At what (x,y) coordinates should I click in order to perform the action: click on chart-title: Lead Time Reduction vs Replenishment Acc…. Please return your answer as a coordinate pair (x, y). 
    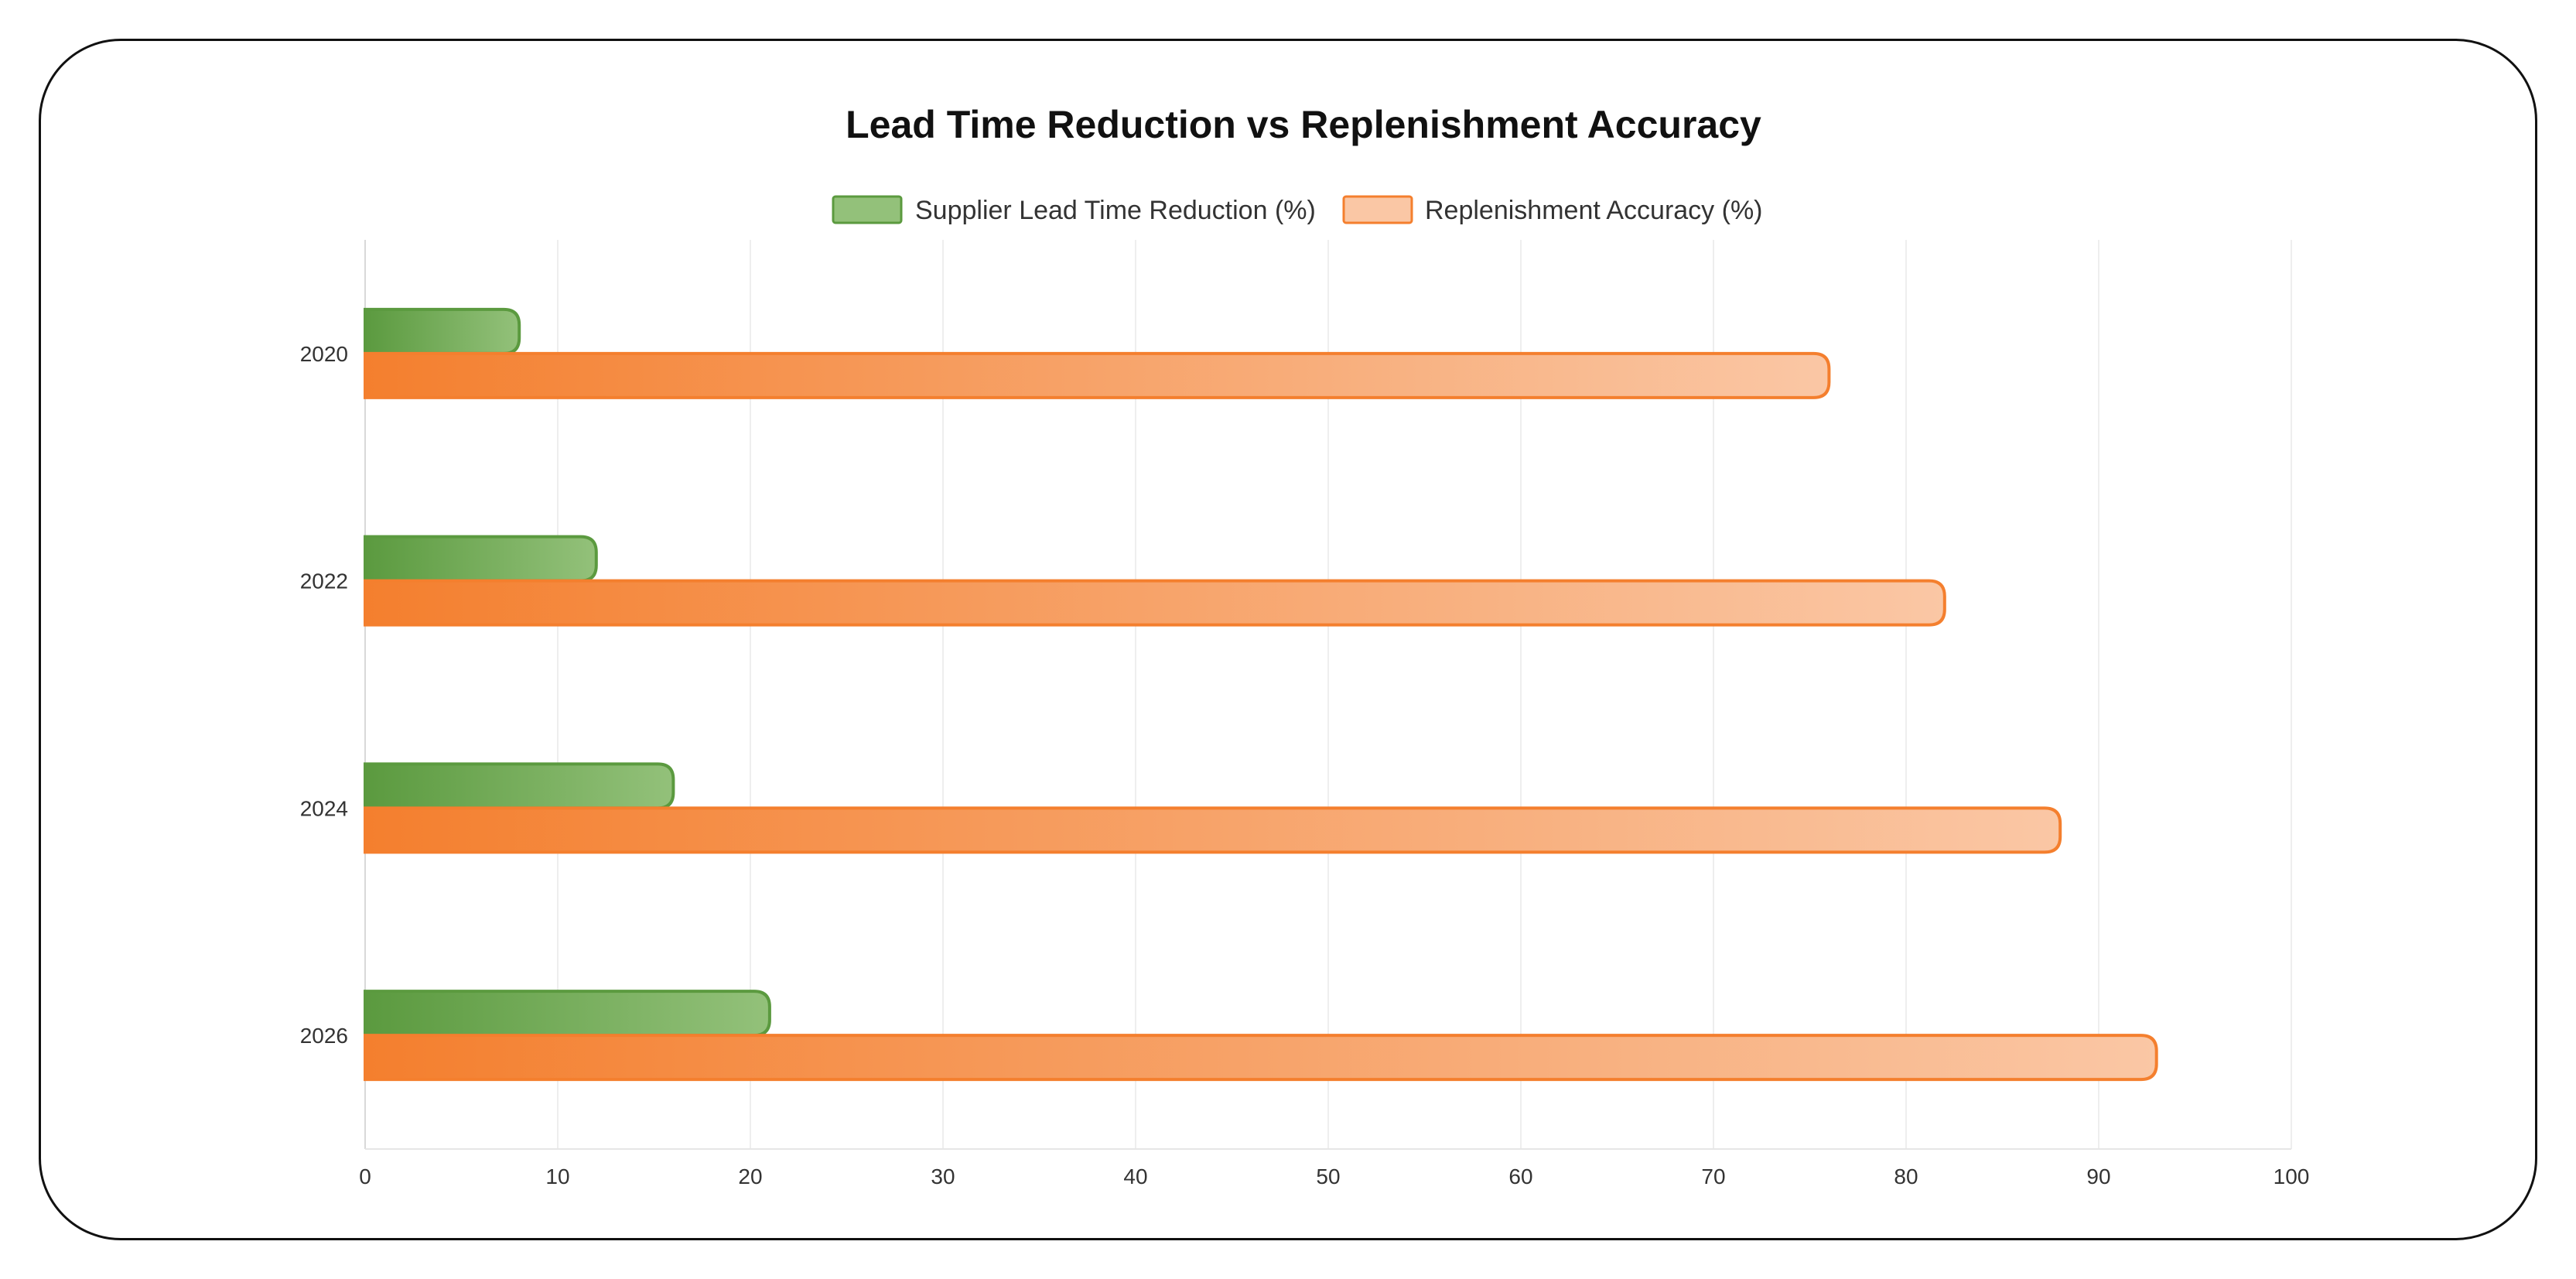
    Looking at the image, I should click on (1303, 124).